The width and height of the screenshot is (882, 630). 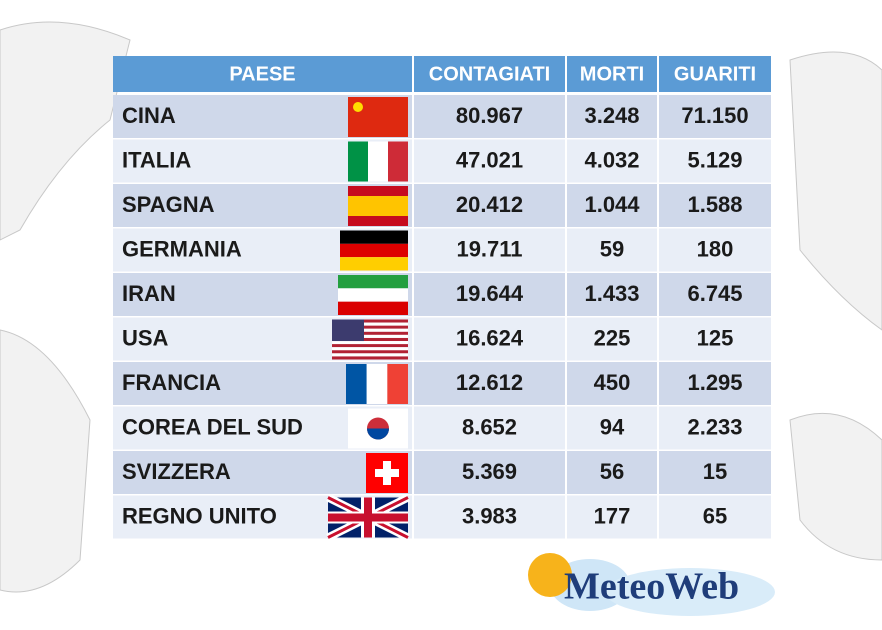 I want to click on cell-value: 450, so click(x=612, y=382).